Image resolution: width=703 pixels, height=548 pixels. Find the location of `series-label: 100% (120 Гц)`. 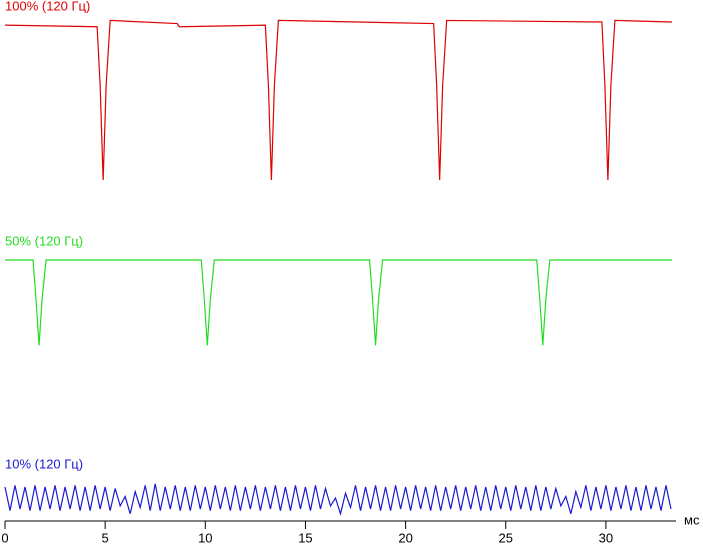

series-label: 100% (120 Гц) is located at coordinates (47, 6).